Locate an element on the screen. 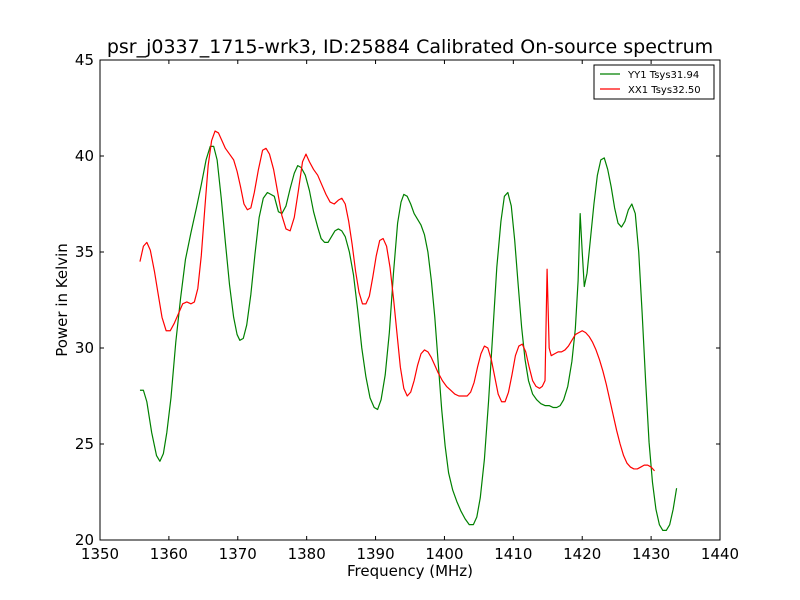 This screenshot has width=800, height=600. x-tick-label: 1350 is located at coordinates (100, 554).